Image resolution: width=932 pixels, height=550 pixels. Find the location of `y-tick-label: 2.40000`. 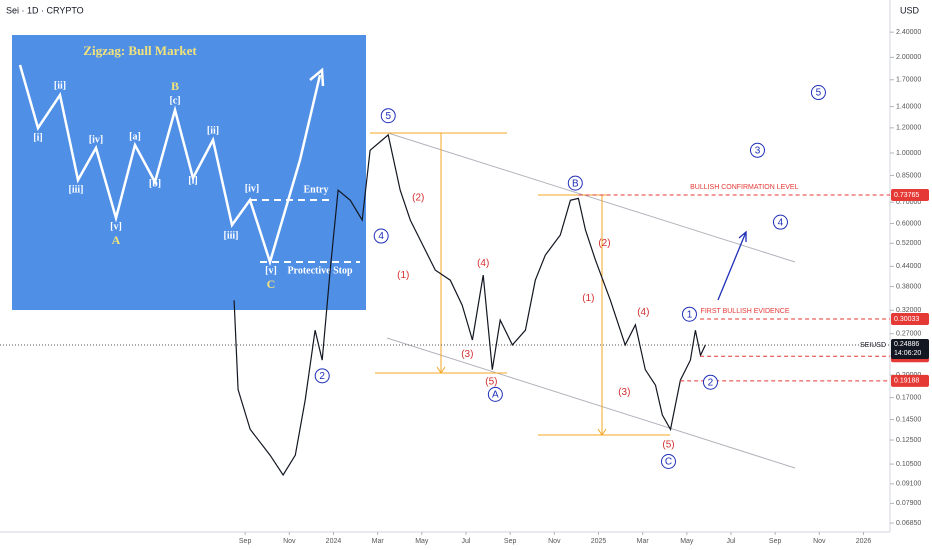

y-tick-label: 2.40000 is located at coordinates (908, 32).